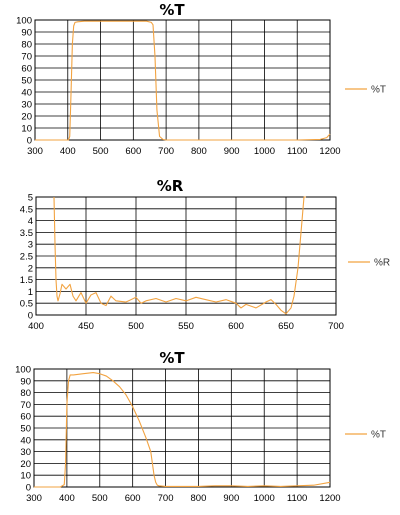  I want to click on y-tick-label: 2, so click(30, 268).